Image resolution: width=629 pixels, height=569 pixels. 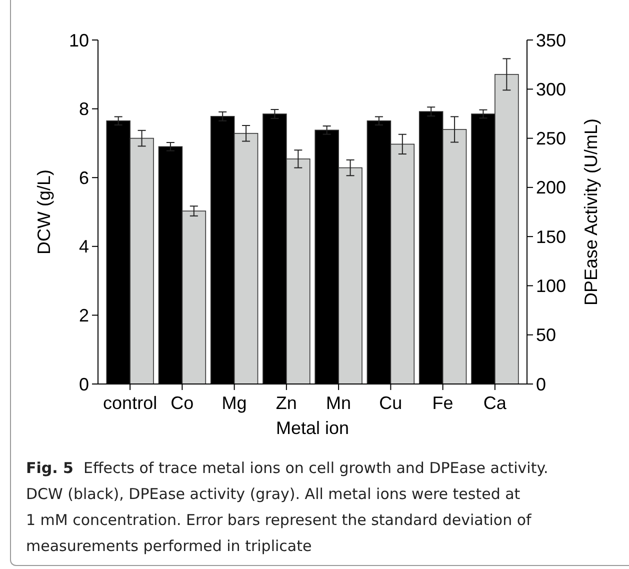 I want to click on x-tick-label: Mg, so click(x=234, y=403).